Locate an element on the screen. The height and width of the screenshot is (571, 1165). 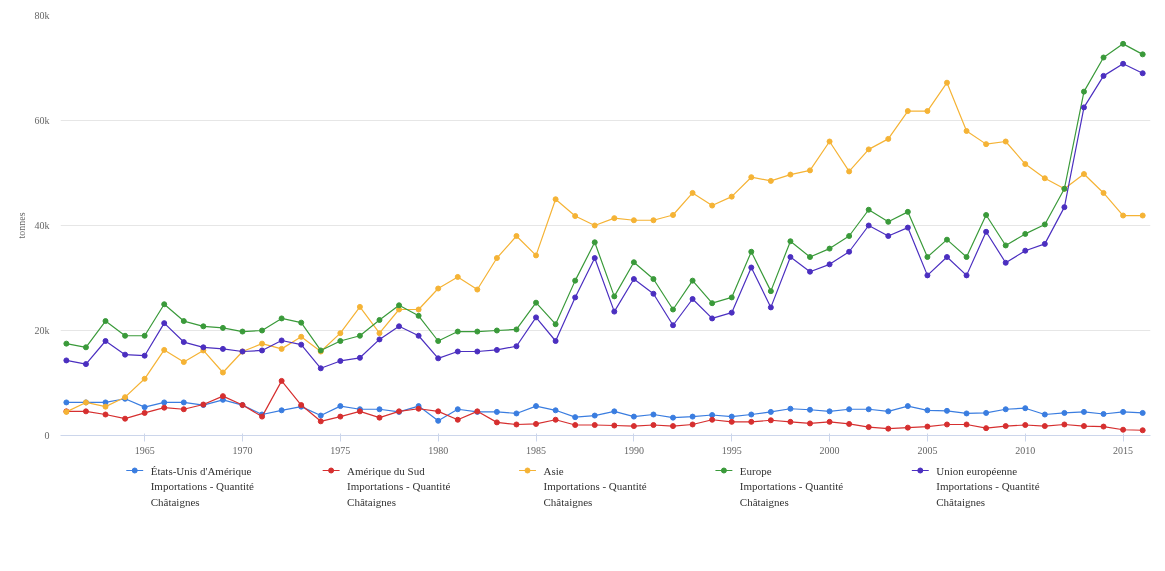
x-tick-label: 1975 is located at coordinates (340, 450).